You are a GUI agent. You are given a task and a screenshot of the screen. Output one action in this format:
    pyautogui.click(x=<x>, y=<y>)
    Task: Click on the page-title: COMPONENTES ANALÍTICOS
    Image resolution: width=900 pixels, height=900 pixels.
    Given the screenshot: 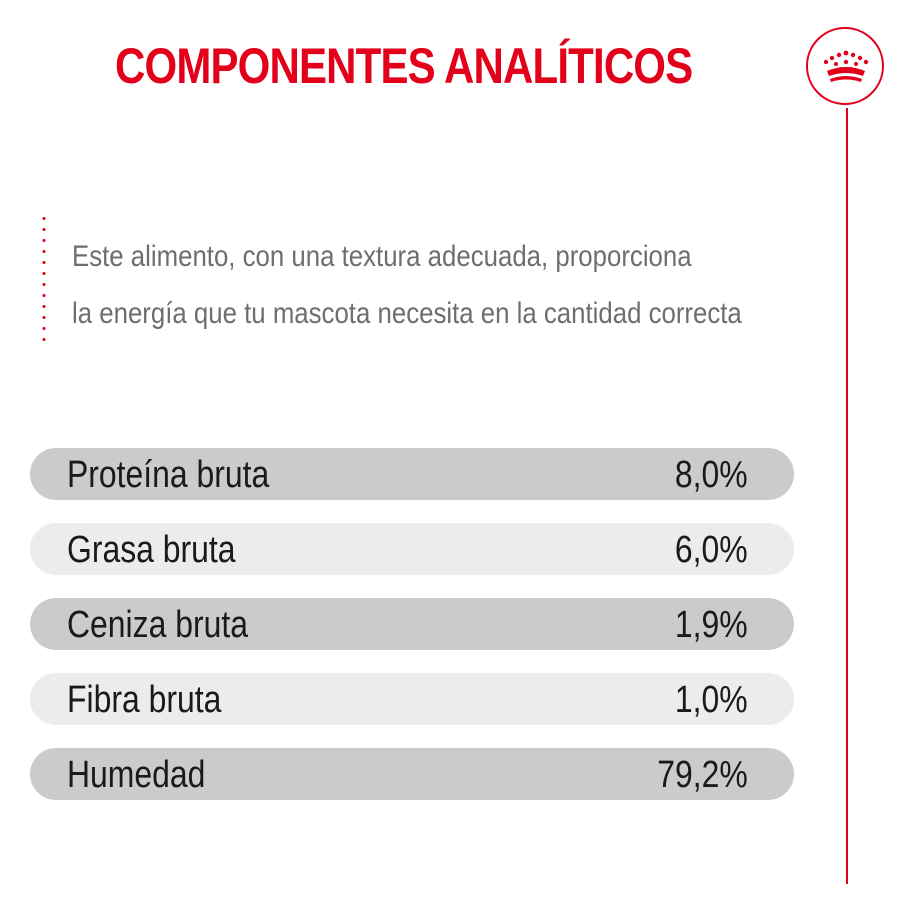 What is the action you would take?
    pyautogui.click(x=404, y=66)
    